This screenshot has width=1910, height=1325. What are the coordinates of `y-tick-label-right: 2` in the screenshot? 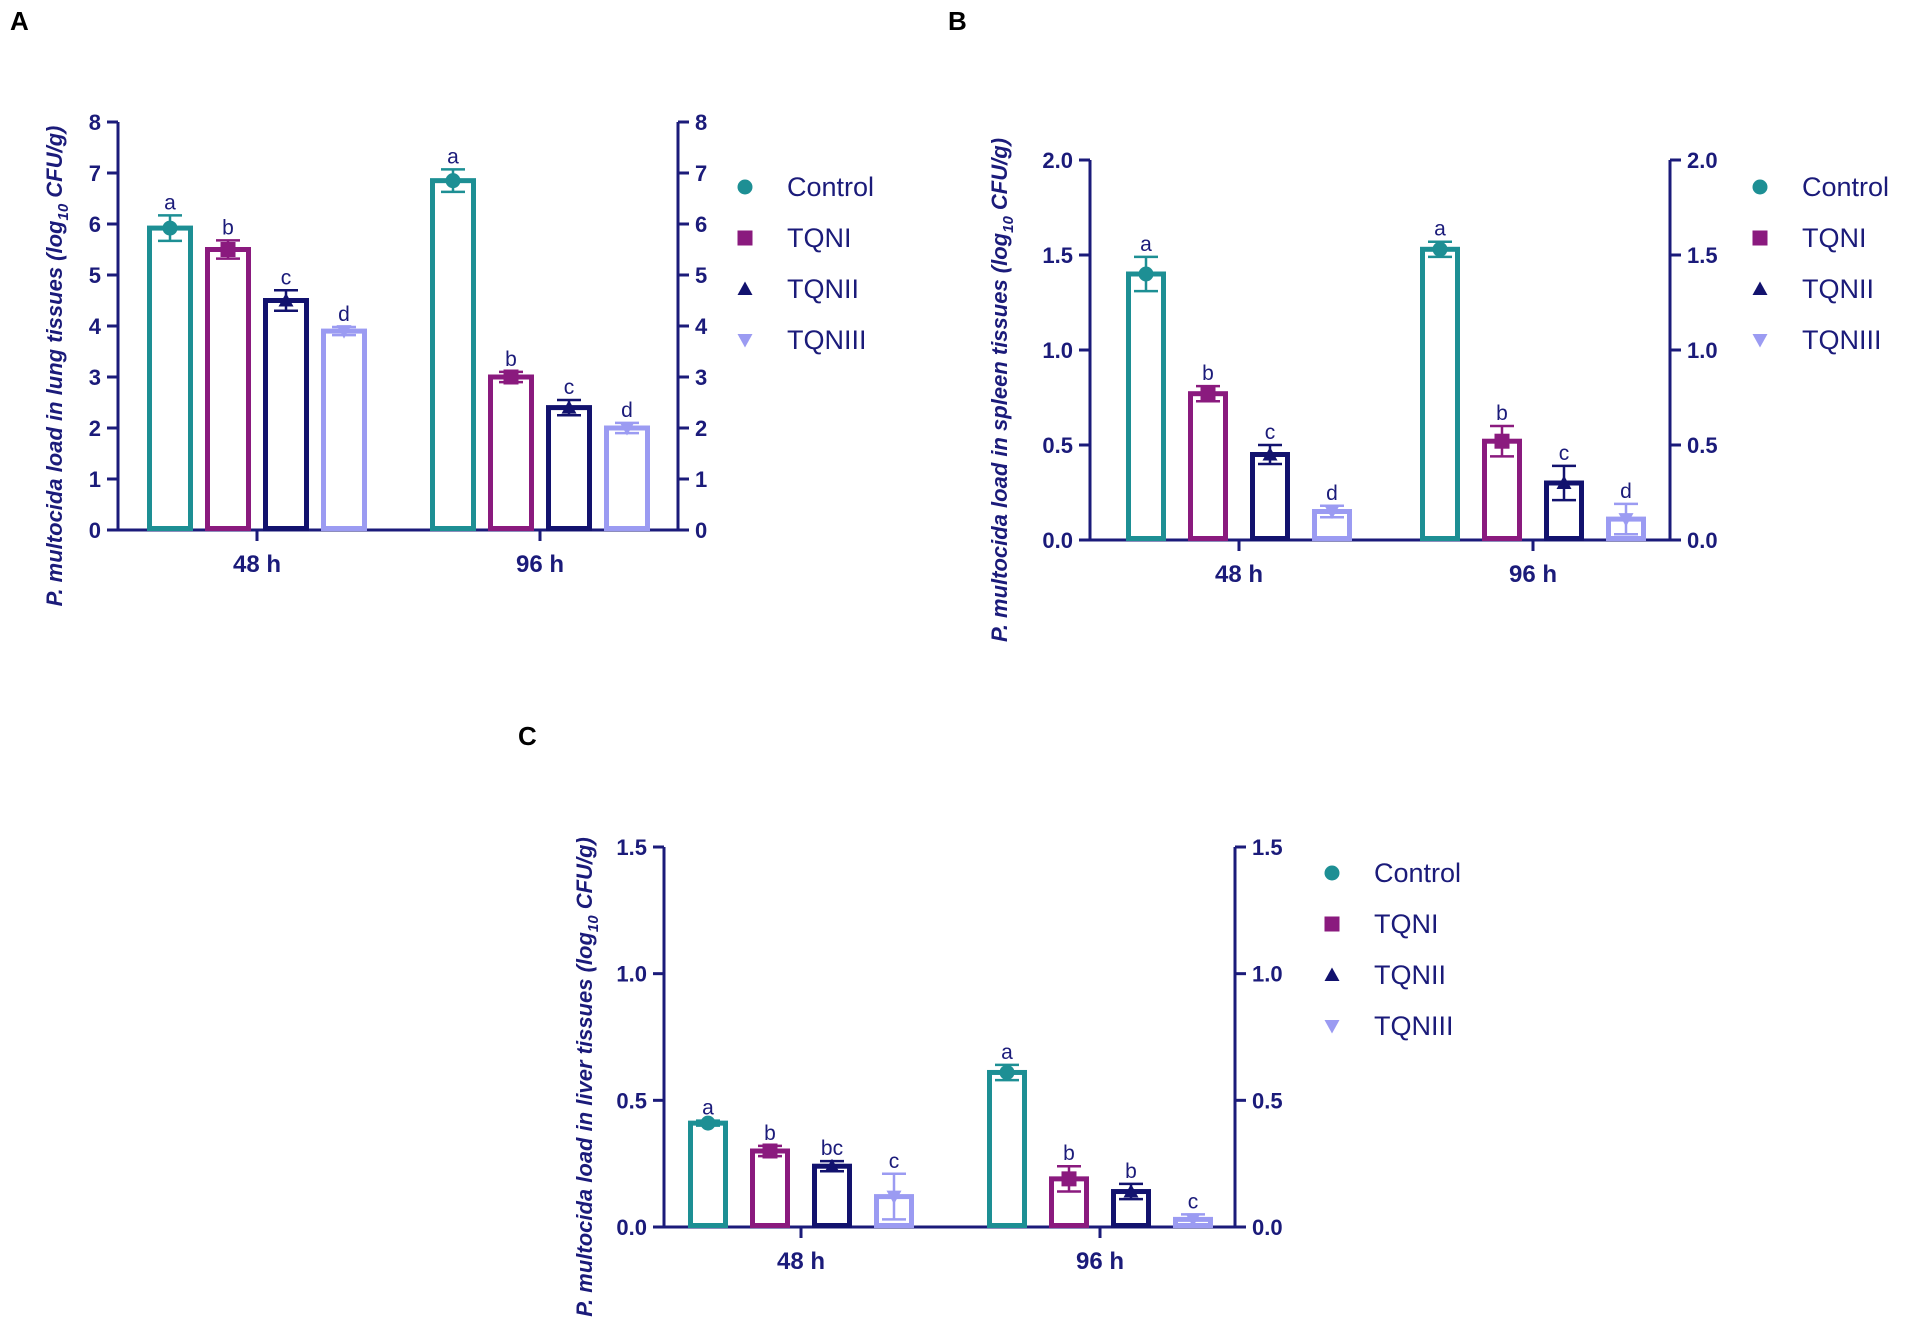 It's located at (701, 428).